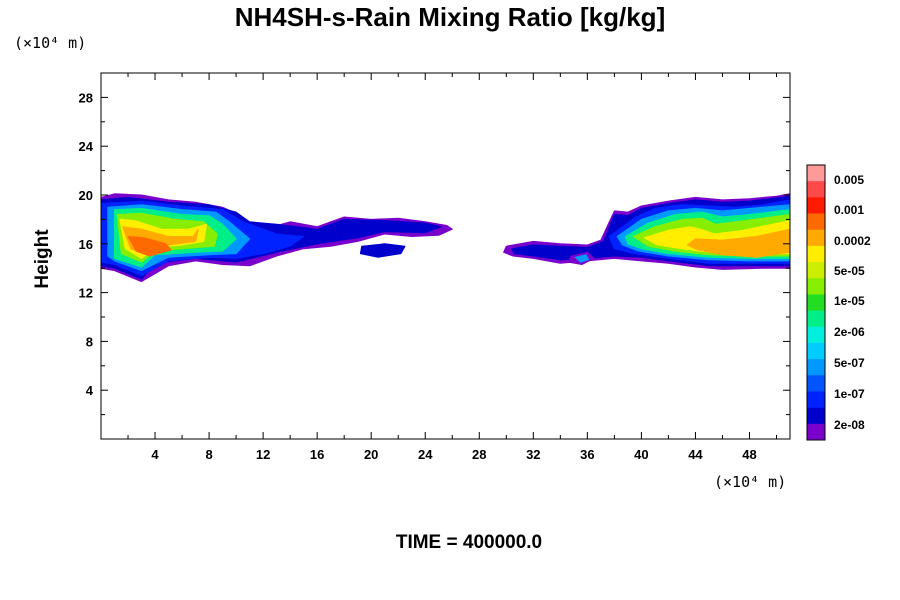  What do you see at coordinates (749, 454) in the screenshot?
I see `x-tick-label: 48` at bounding box center [749, 454].